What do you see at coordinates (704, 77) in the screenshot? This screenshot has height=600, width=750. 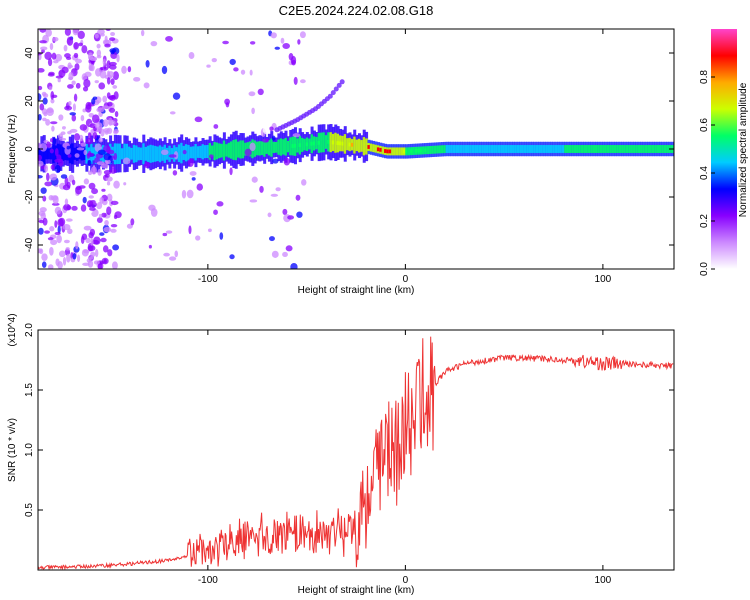 I see `colorbar-tick-label: 0.8` at bounding box center [704, 77].